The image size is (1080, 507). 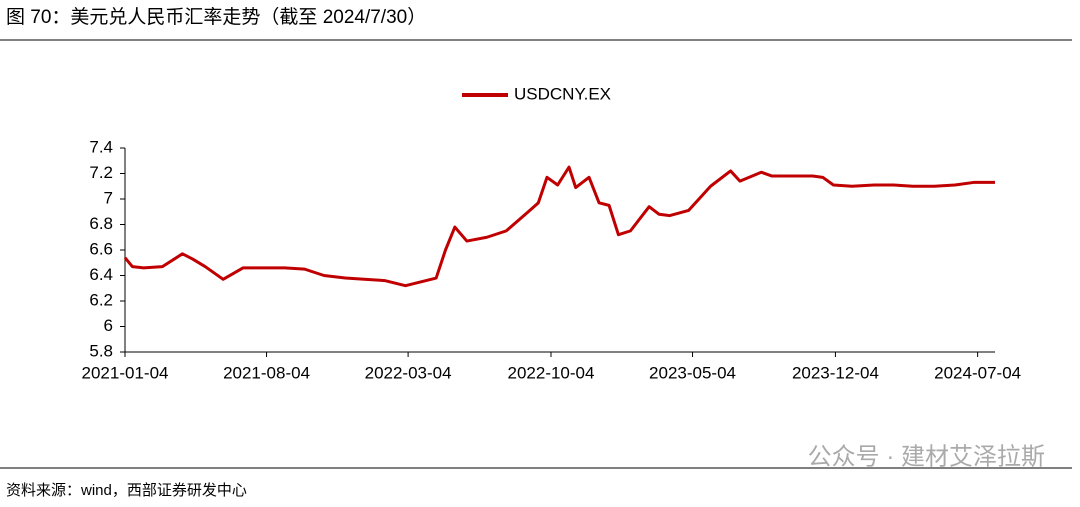 What do you see at coordinates (101, 299) in the screenshot?
I see `y-tick-label: 6.2` at bounding box center [101, 299].